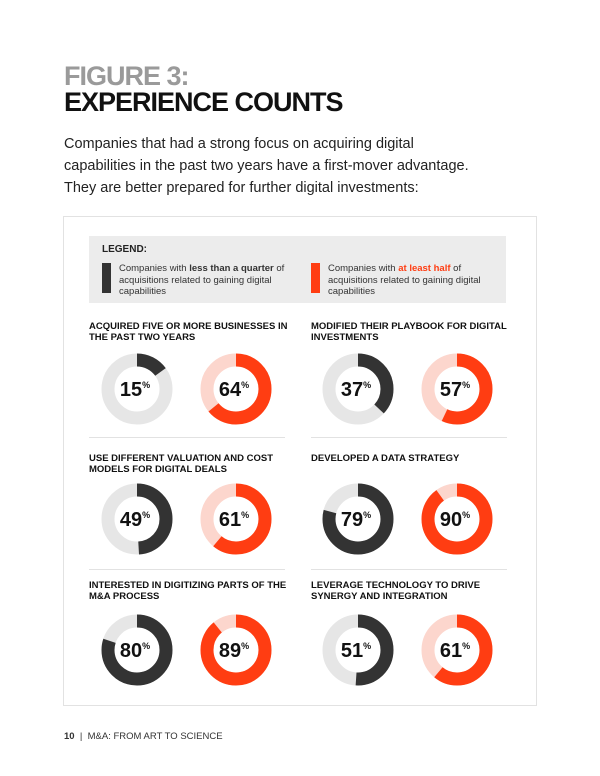 This screenshot has height=776, width=600. Describe the element at coordinates (106, 278) in the screenshot. I see `legend-swatch-dark` at that location.